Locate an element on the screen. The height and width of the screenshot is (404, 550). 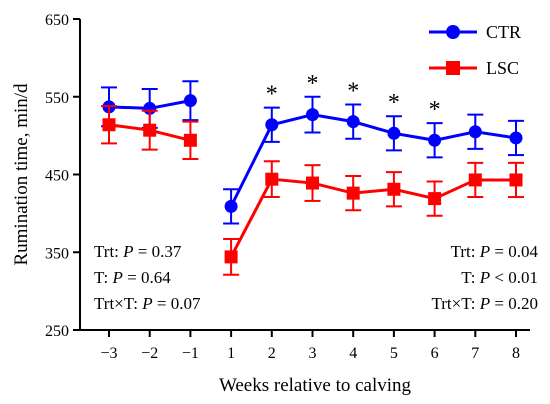
x-tick-label: 3 is located at coordinates (313, 353).